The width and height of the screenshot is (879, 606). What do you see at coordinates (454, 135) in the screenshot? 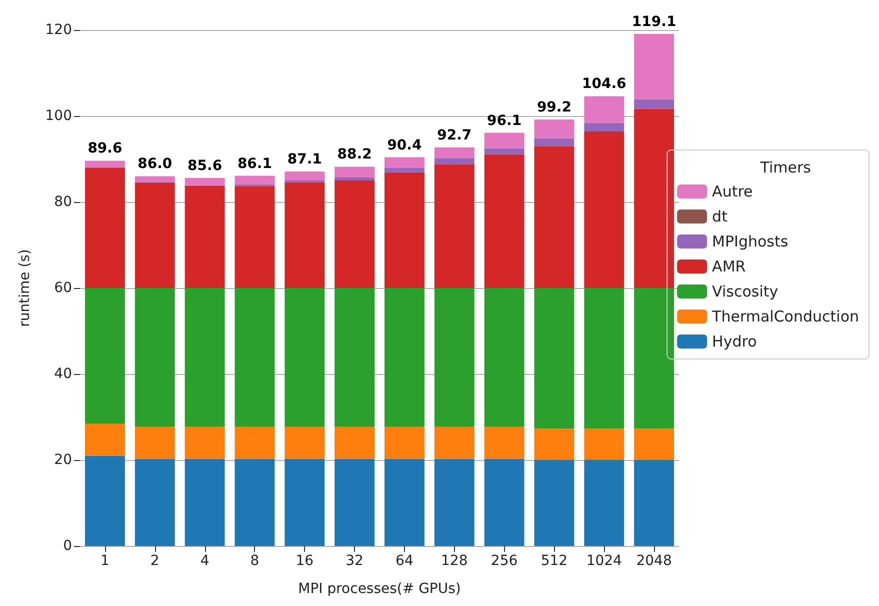
I see `total-label: 92.7` at bounding box center [454, 135].